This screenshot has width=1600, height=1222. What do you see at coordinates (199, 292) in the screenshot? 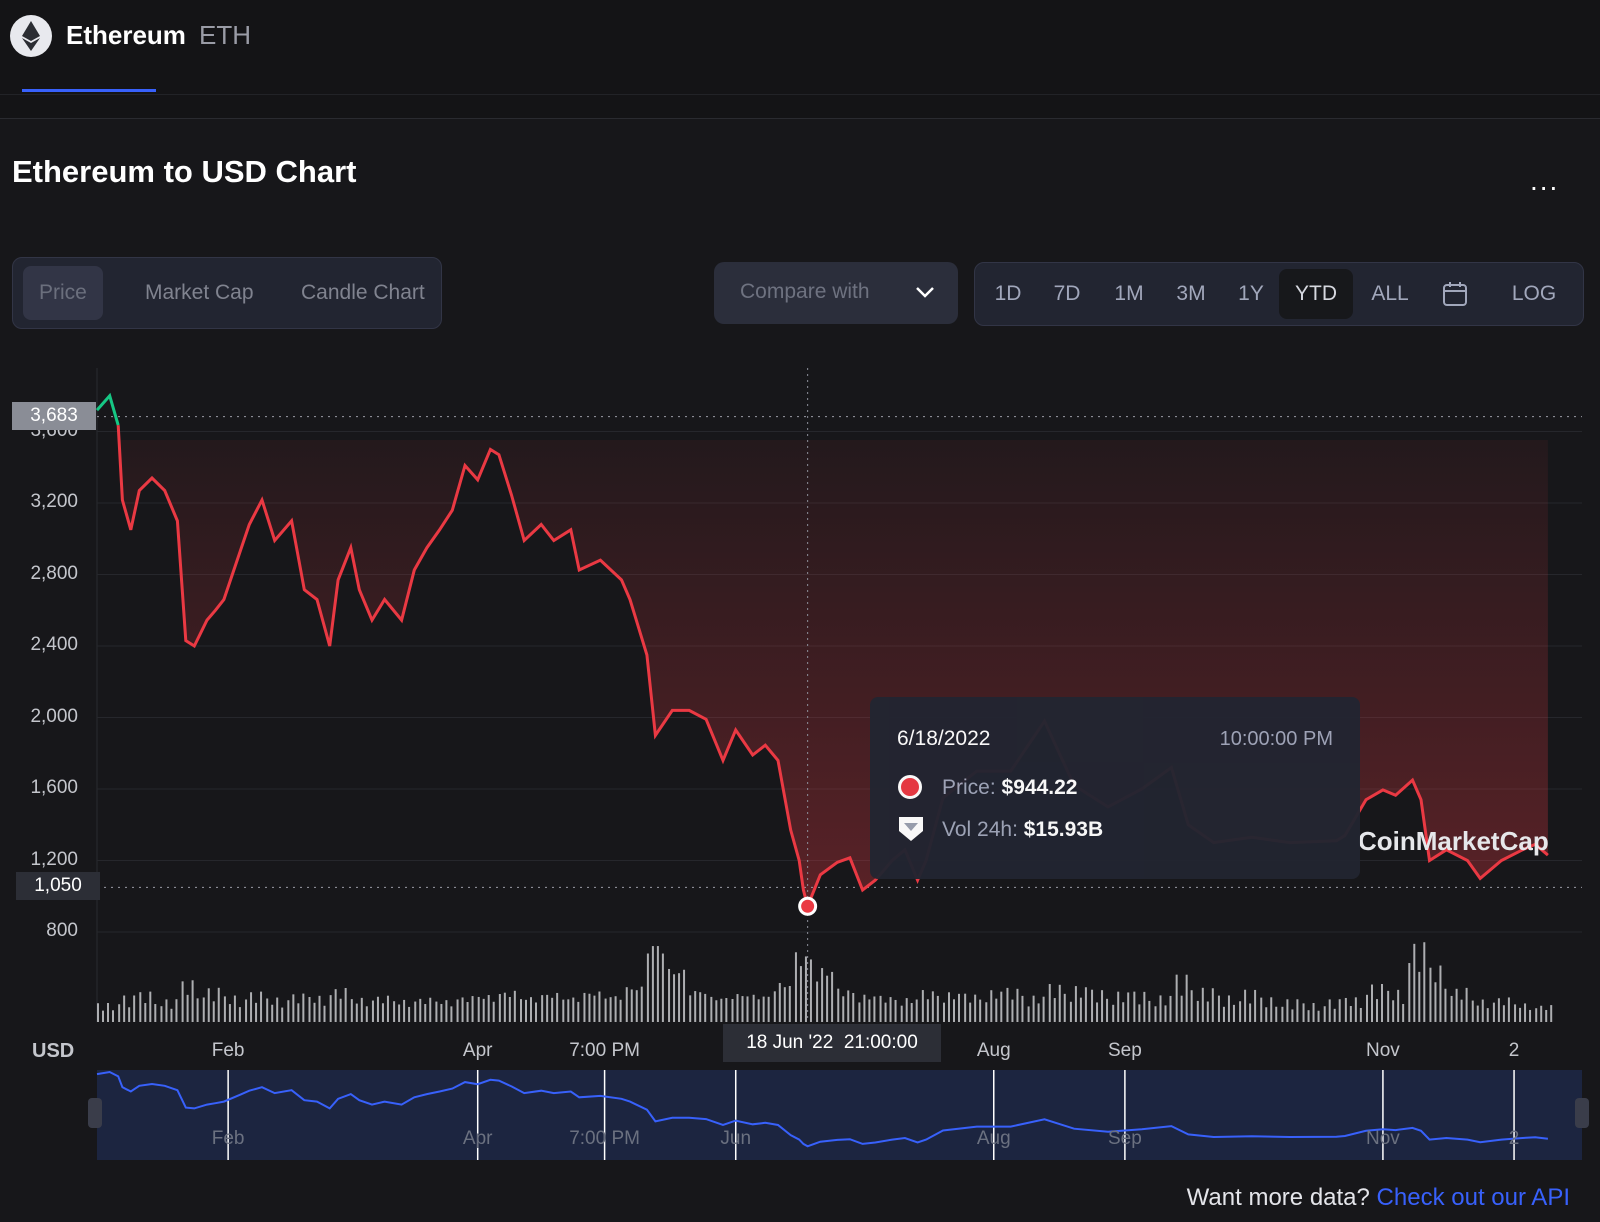
I see `tab-market-cap: Market Cap` at bounding box center [199, 292].